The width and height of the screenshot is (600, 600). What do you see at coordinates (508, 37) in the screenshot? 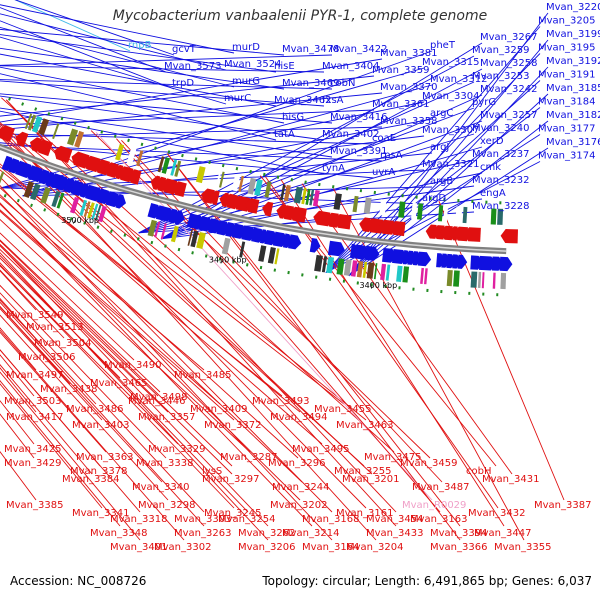
I see `forward-gene-label: Mvan_3267` at bounding box center [508, 37].